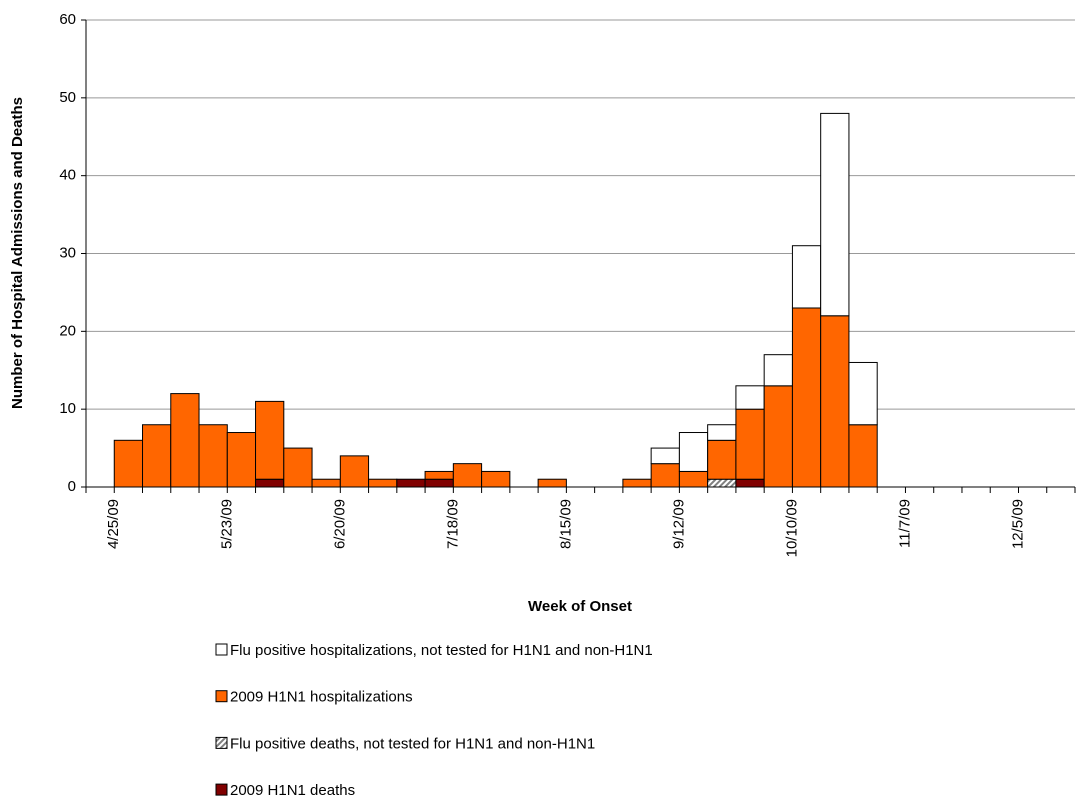 This screenshot has width=1092, height=805. What do you see at coordinates (67, 408) in the screenshot?
I see `y-tick-label: 10` at bounding box center [67, 408].